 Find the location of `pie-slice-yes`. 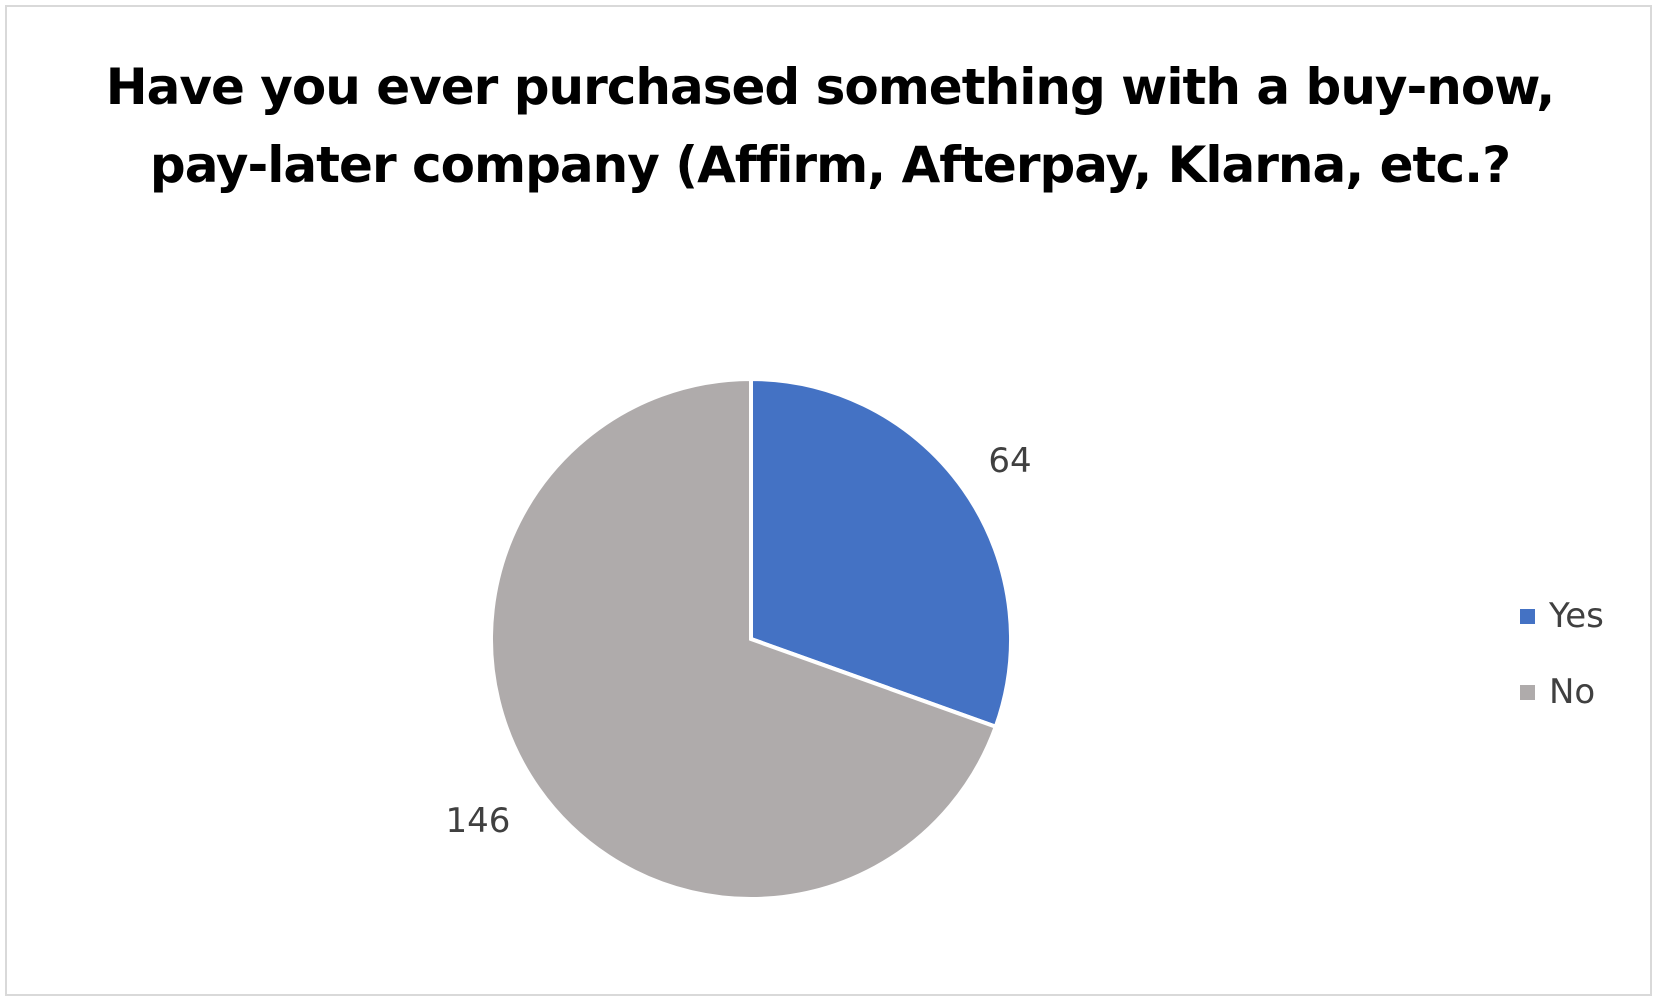

pie-slice-yes is located at coordinates (881, 553).